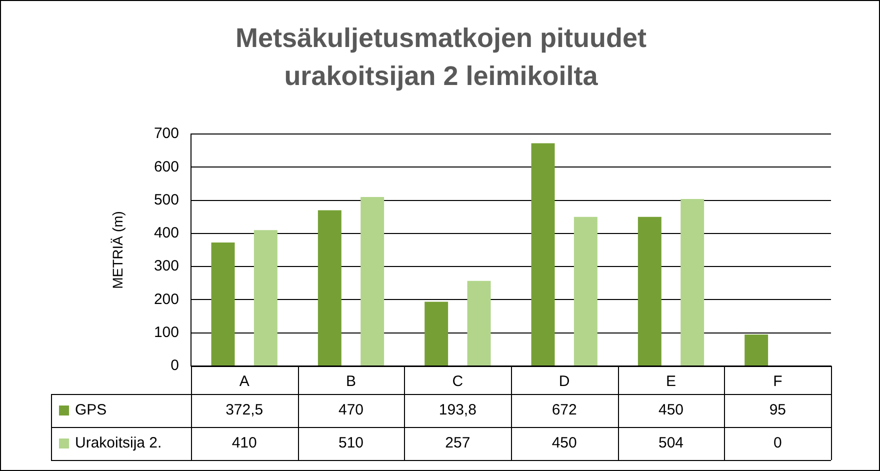 The width and height of the screenshot is (880, 471). What do you see at coordinates (351, 381) in the screenshot?
I see `x-tick-label: B` at bounding box center [351, 381].